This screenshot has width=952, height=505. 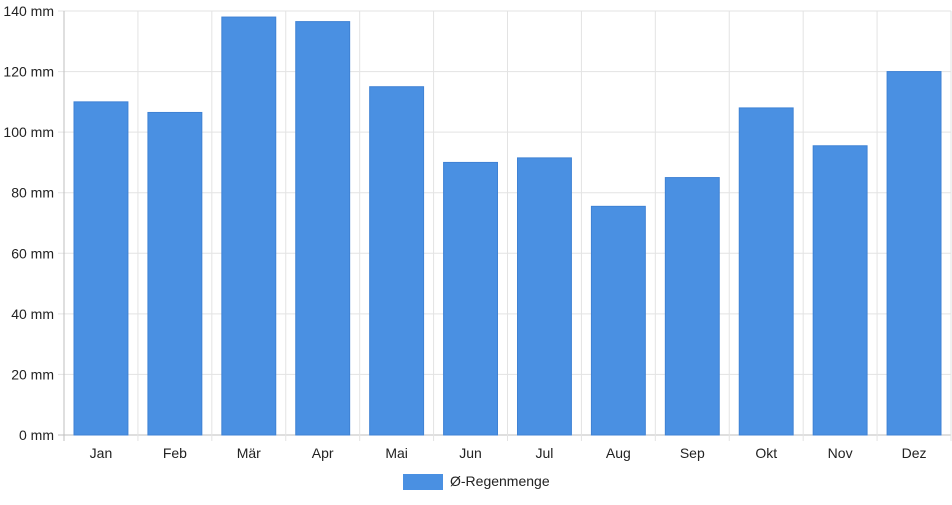 I want to click on bar-Apr, so click(x=323, y=228).